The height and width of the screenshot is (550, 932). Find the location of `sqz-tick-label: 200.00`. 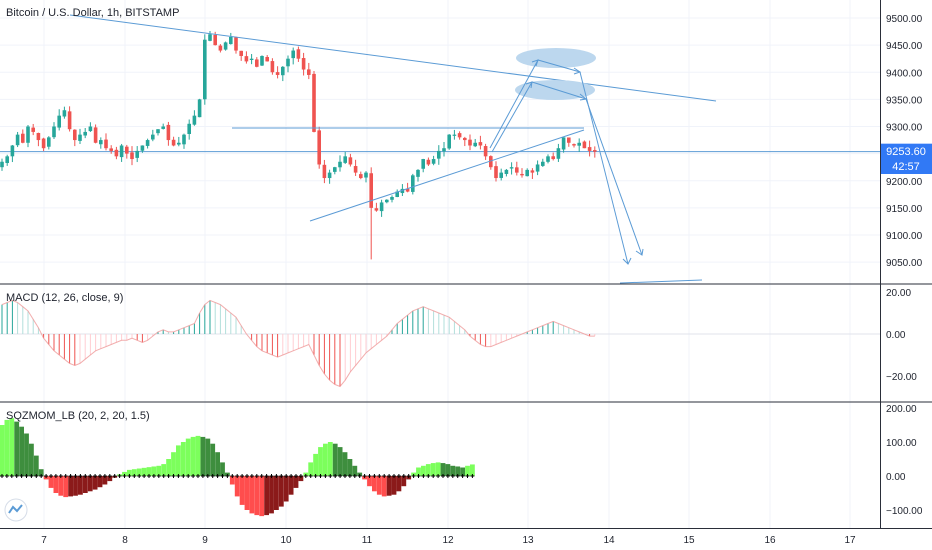

sqz-tick-label: 200.00 is located at coordinates (901, 409).